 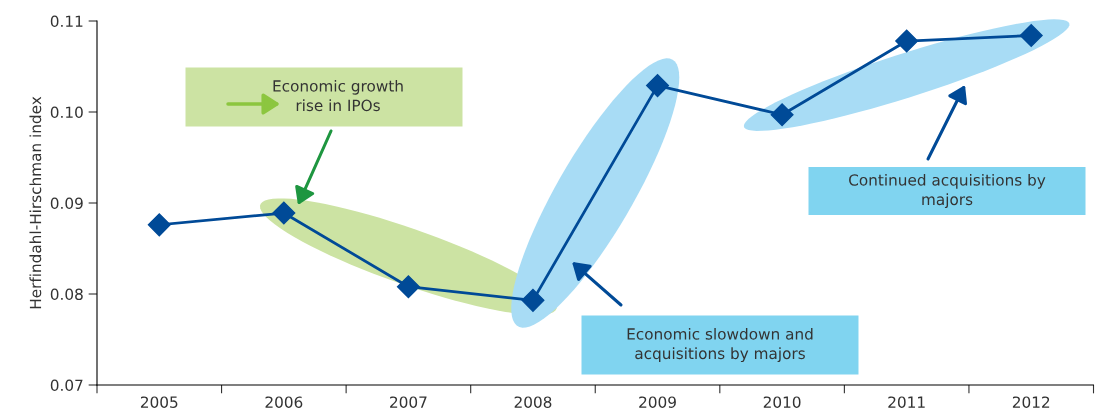 What do you see at coordinates (782, 402) in the screenshot?
I see `x-tick-label: 2010` at bounding box center [782, 402].